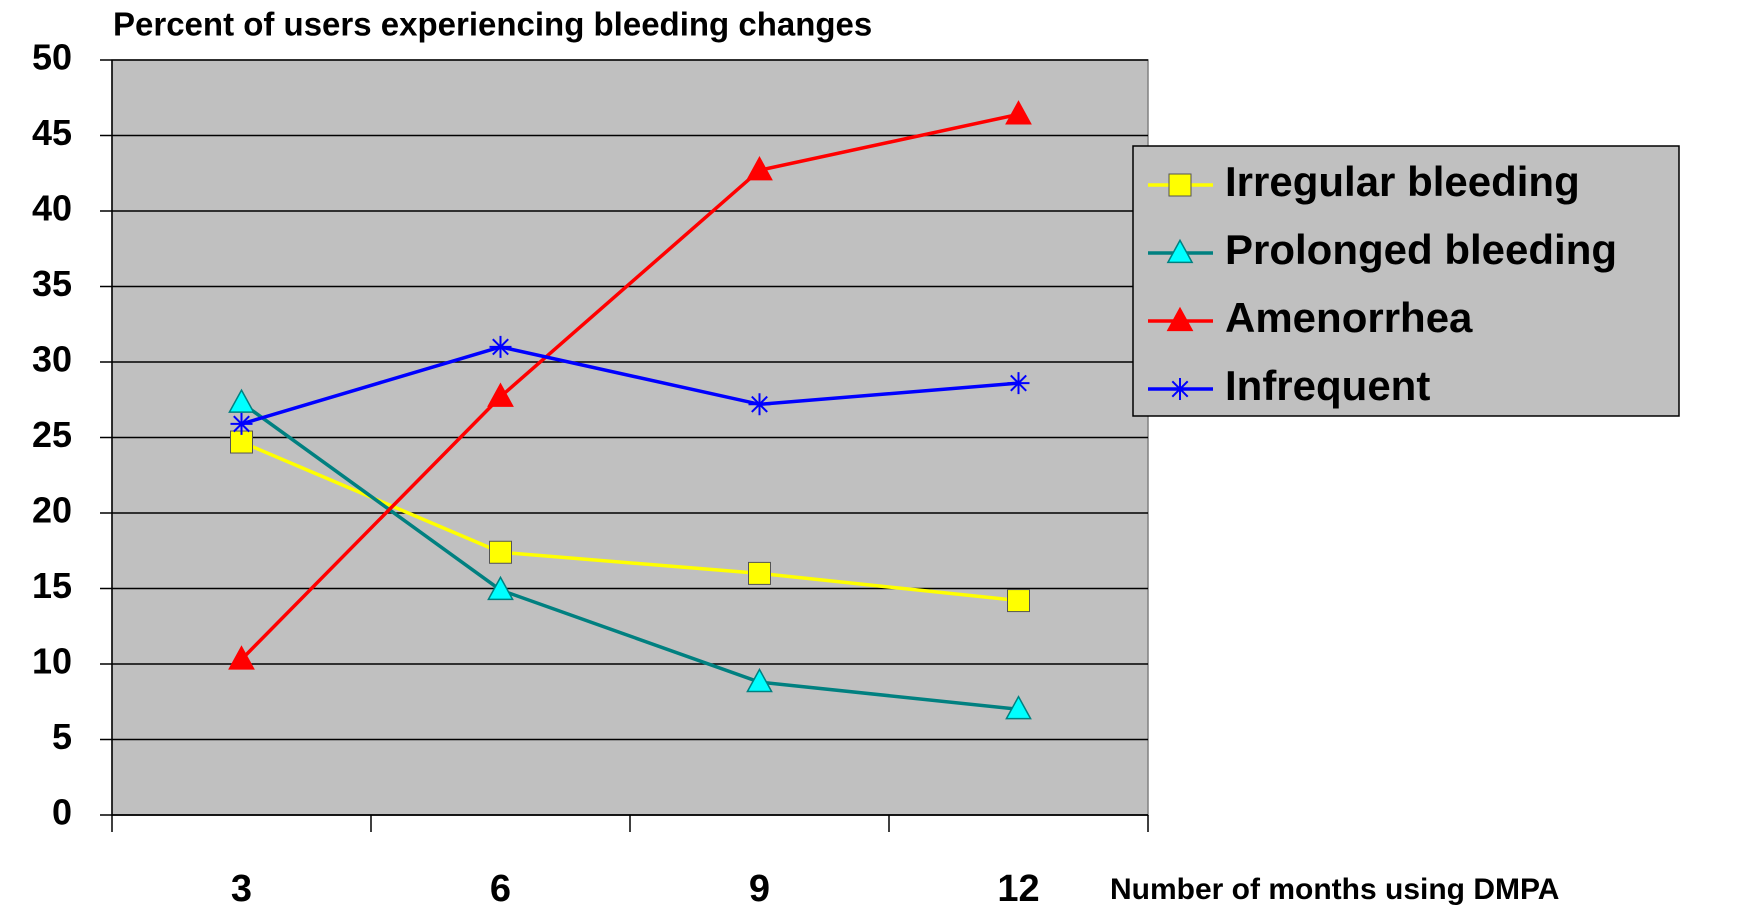  I want to click on legend-label: Amenorrhea, so click(1349, 317).